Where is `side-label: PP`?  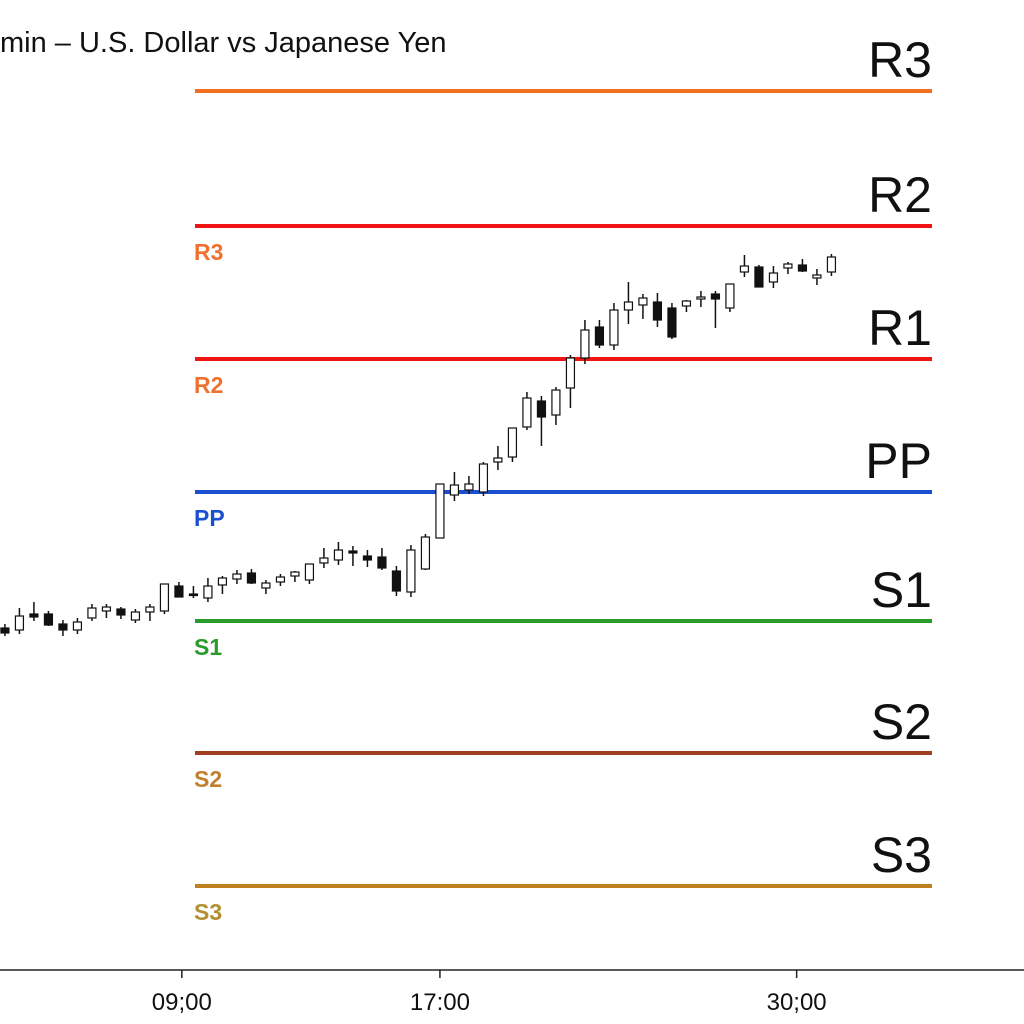 side-label: PP is located at coordinates (209, 518).